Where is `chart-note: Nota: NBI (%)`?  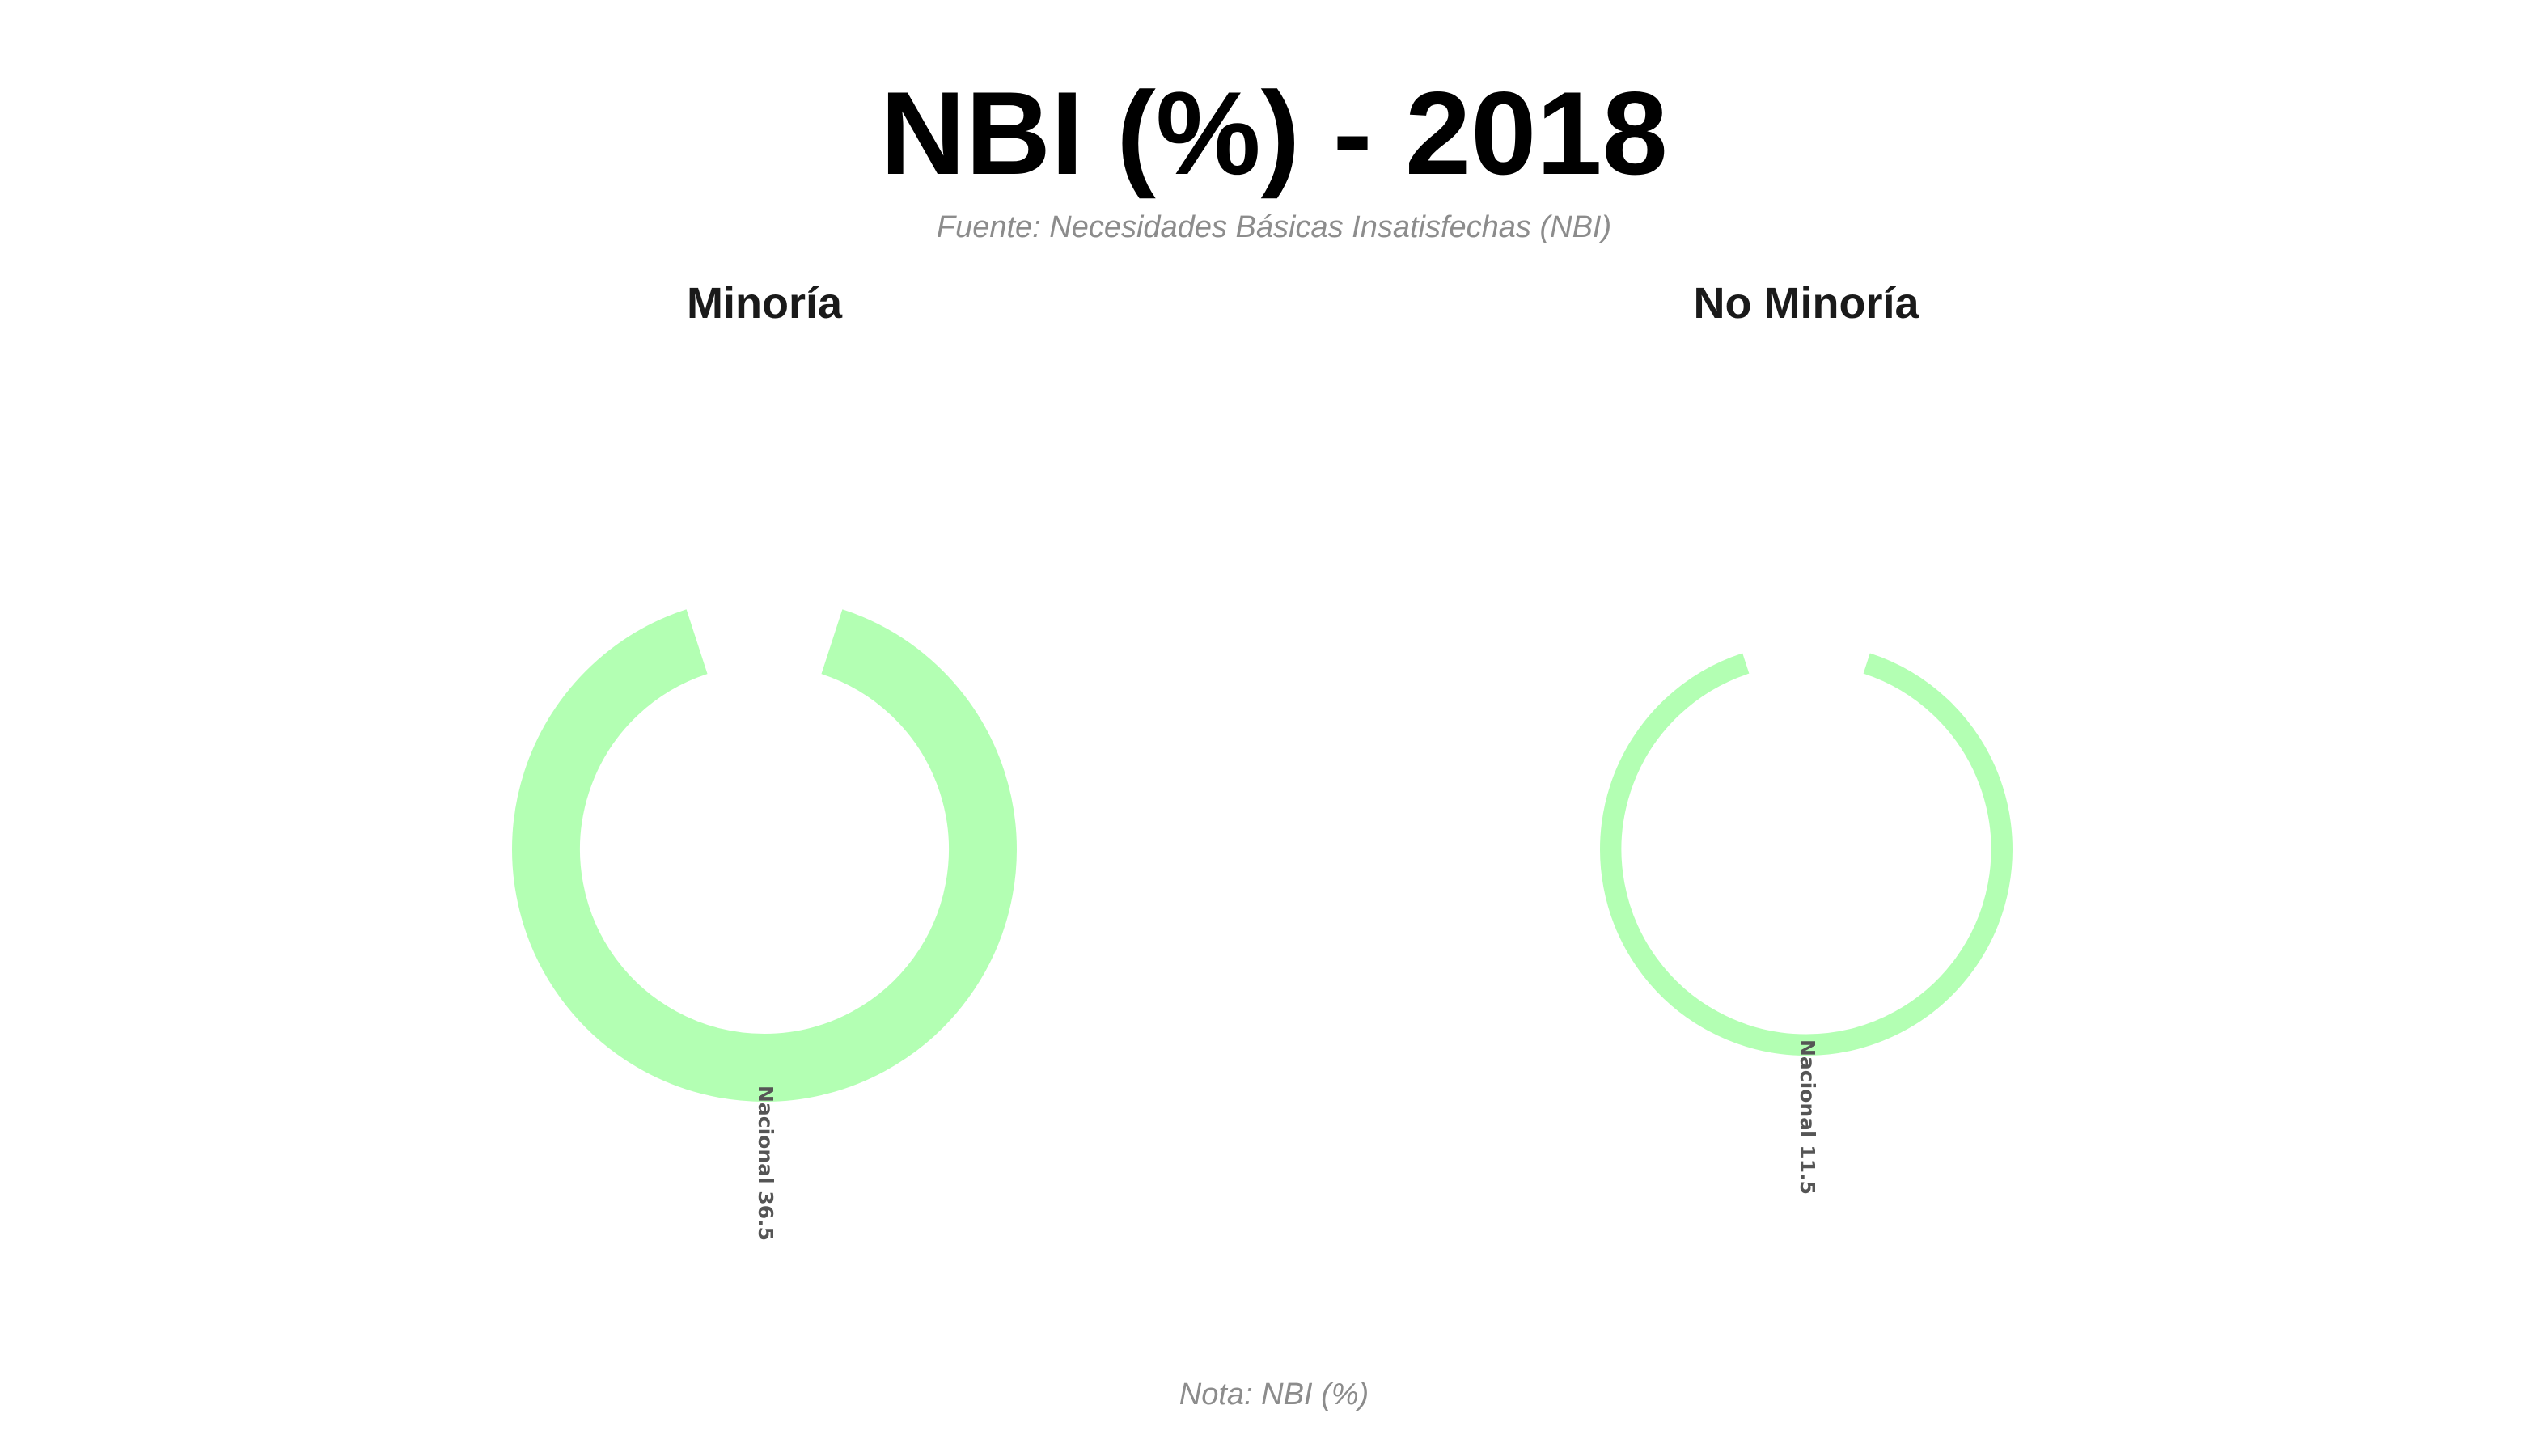 chart-note: Nota: NBI (%) is located at coordinates (1274, 1395).